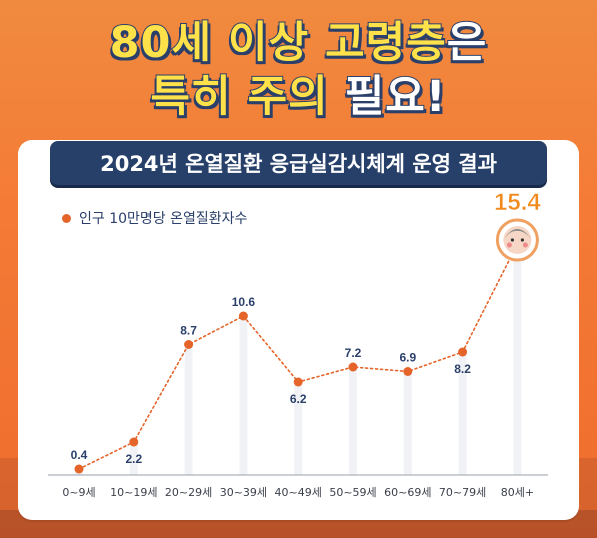 The height and width of the screenshot is (538, 597). I want to click on chart-legend: 인구 10만명당 온열질환자수, so click(154, 218).